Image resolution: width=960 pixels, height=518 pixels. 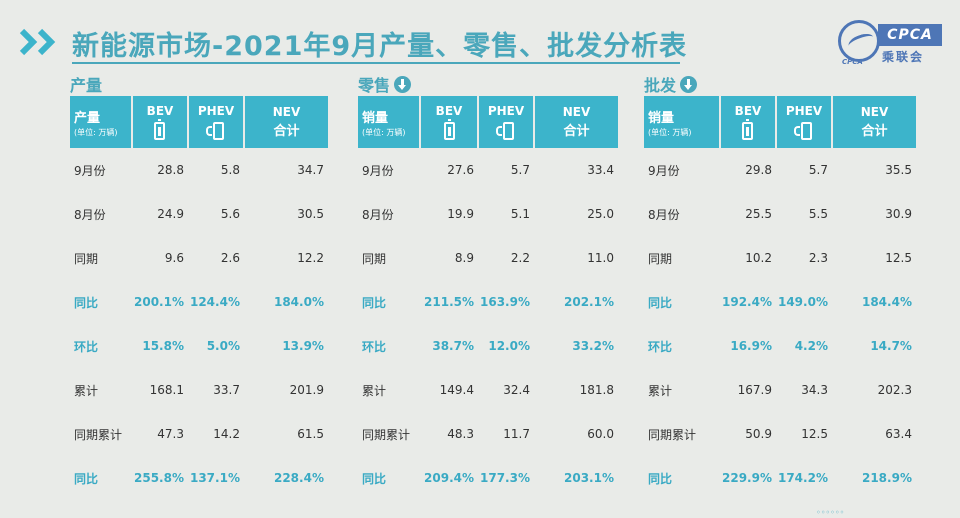 What do you see at coordinates (898, 214) in the screenshot?
I see `cell-nev: 30.9` at bounding box center [898, 214].